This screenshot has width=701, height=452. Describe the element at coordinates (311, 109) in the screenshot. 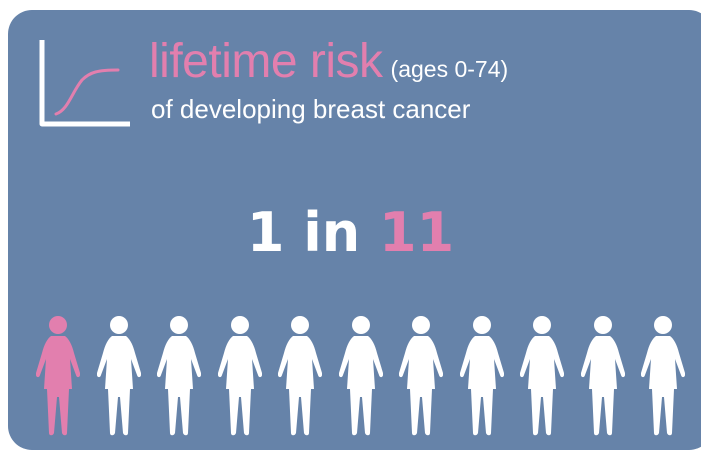

I see `subtitle: of developing breast cancer` at that location.